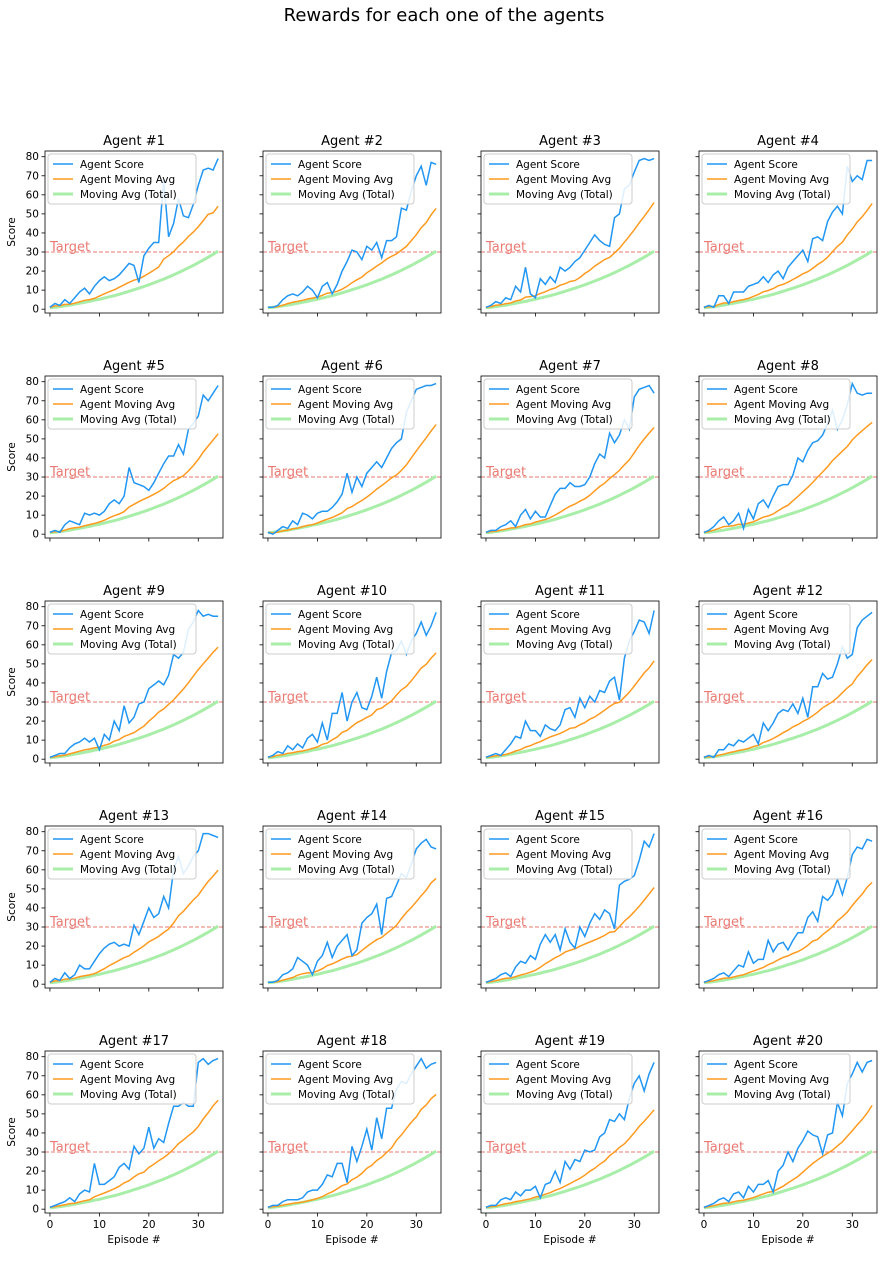 Image resolution: width=888 pixels, height=1276 pixels. Describe the element at coordinates (352, 141) in the screenshot. I see `panel-title: Agent #2` at that location.